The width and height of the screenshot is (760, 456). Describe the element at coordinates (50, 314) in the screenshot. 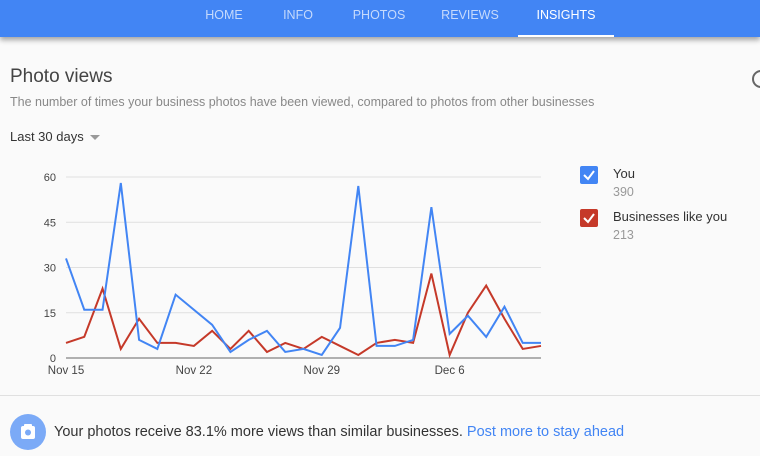

I see `y-tick-label: 15` at that location.